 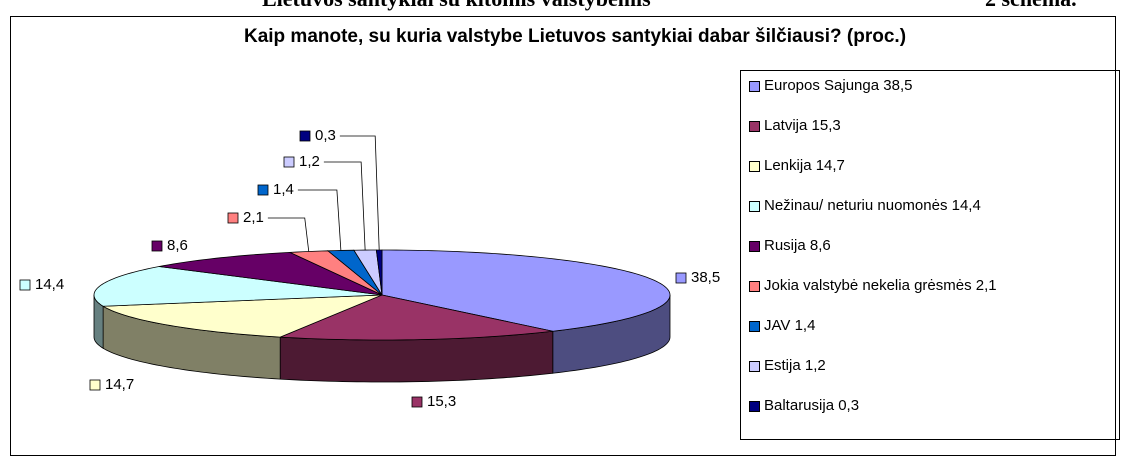 What do you see at coordinates (812, 405) in the screenshot?
I see `legend-label: Baltarusija 0,3` at bounding box center [812, 405].